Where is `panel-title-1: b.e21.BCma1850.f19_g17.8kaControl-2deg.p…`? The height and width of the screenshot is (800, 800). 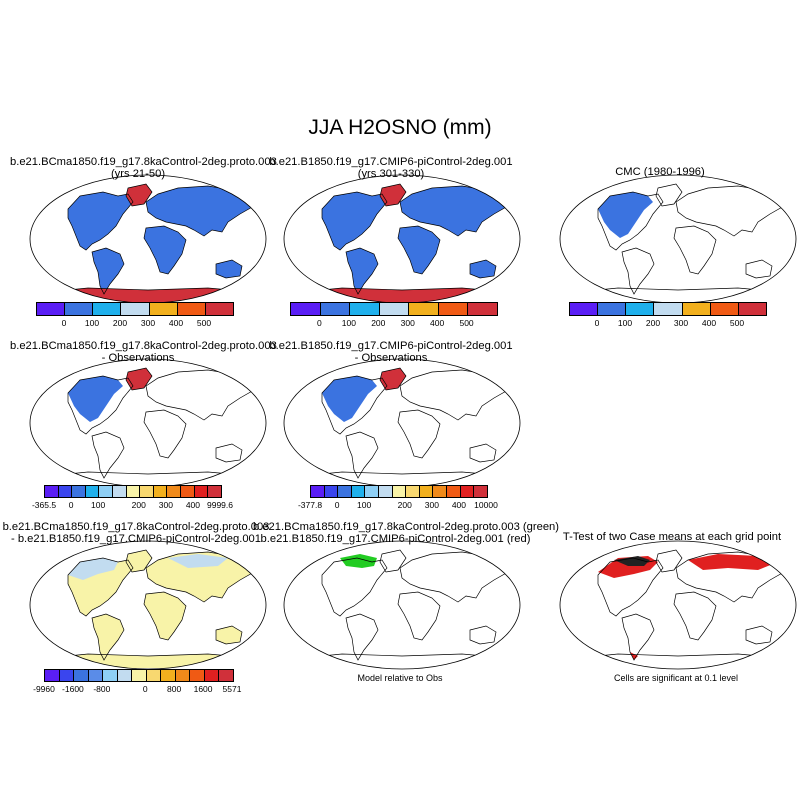
panel-title-1: b.e21.BCma1850.f19_g17.8kaControl-2deg.p… is located at coordinates (143, 168).